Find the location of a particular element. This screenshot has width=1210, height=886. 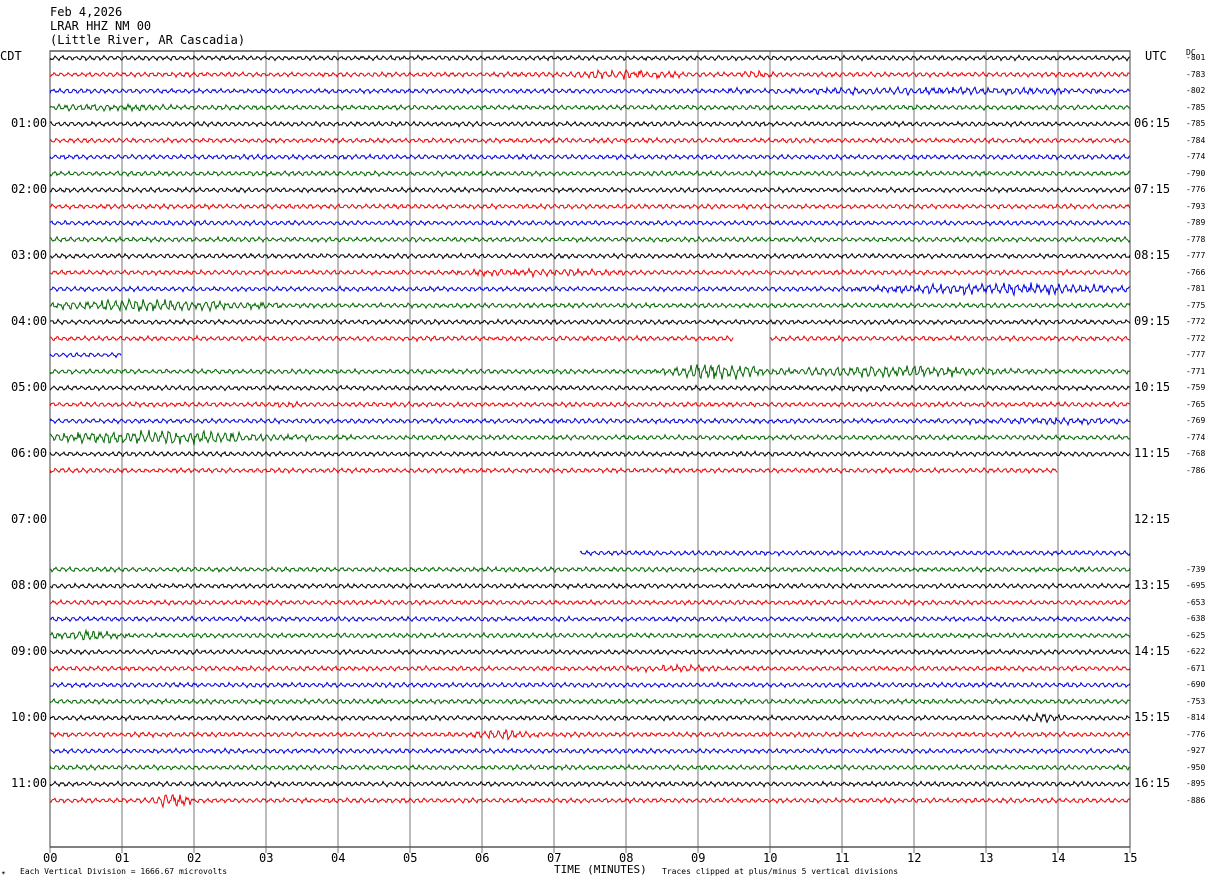

dc-offset-label: -622 is located at coordinates (1196, 651).